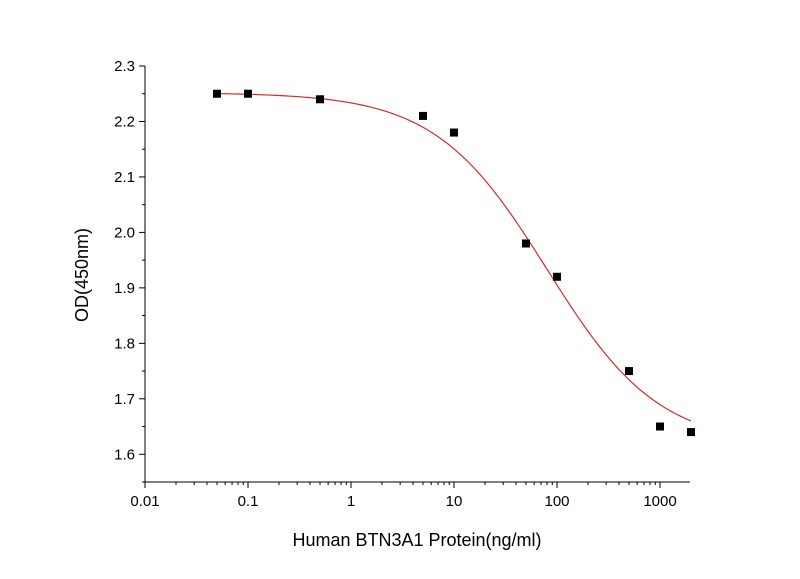 This screenshot has width=800, height=579. Describe the element at coordinates (351, 501) in the screenshot. I see `x-tick-label: 1` at that location.